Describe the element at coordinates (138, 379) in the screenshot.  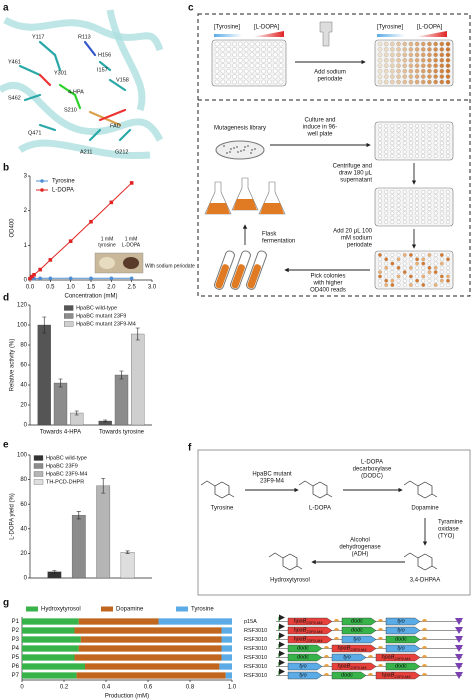
I see `bar` at that location.